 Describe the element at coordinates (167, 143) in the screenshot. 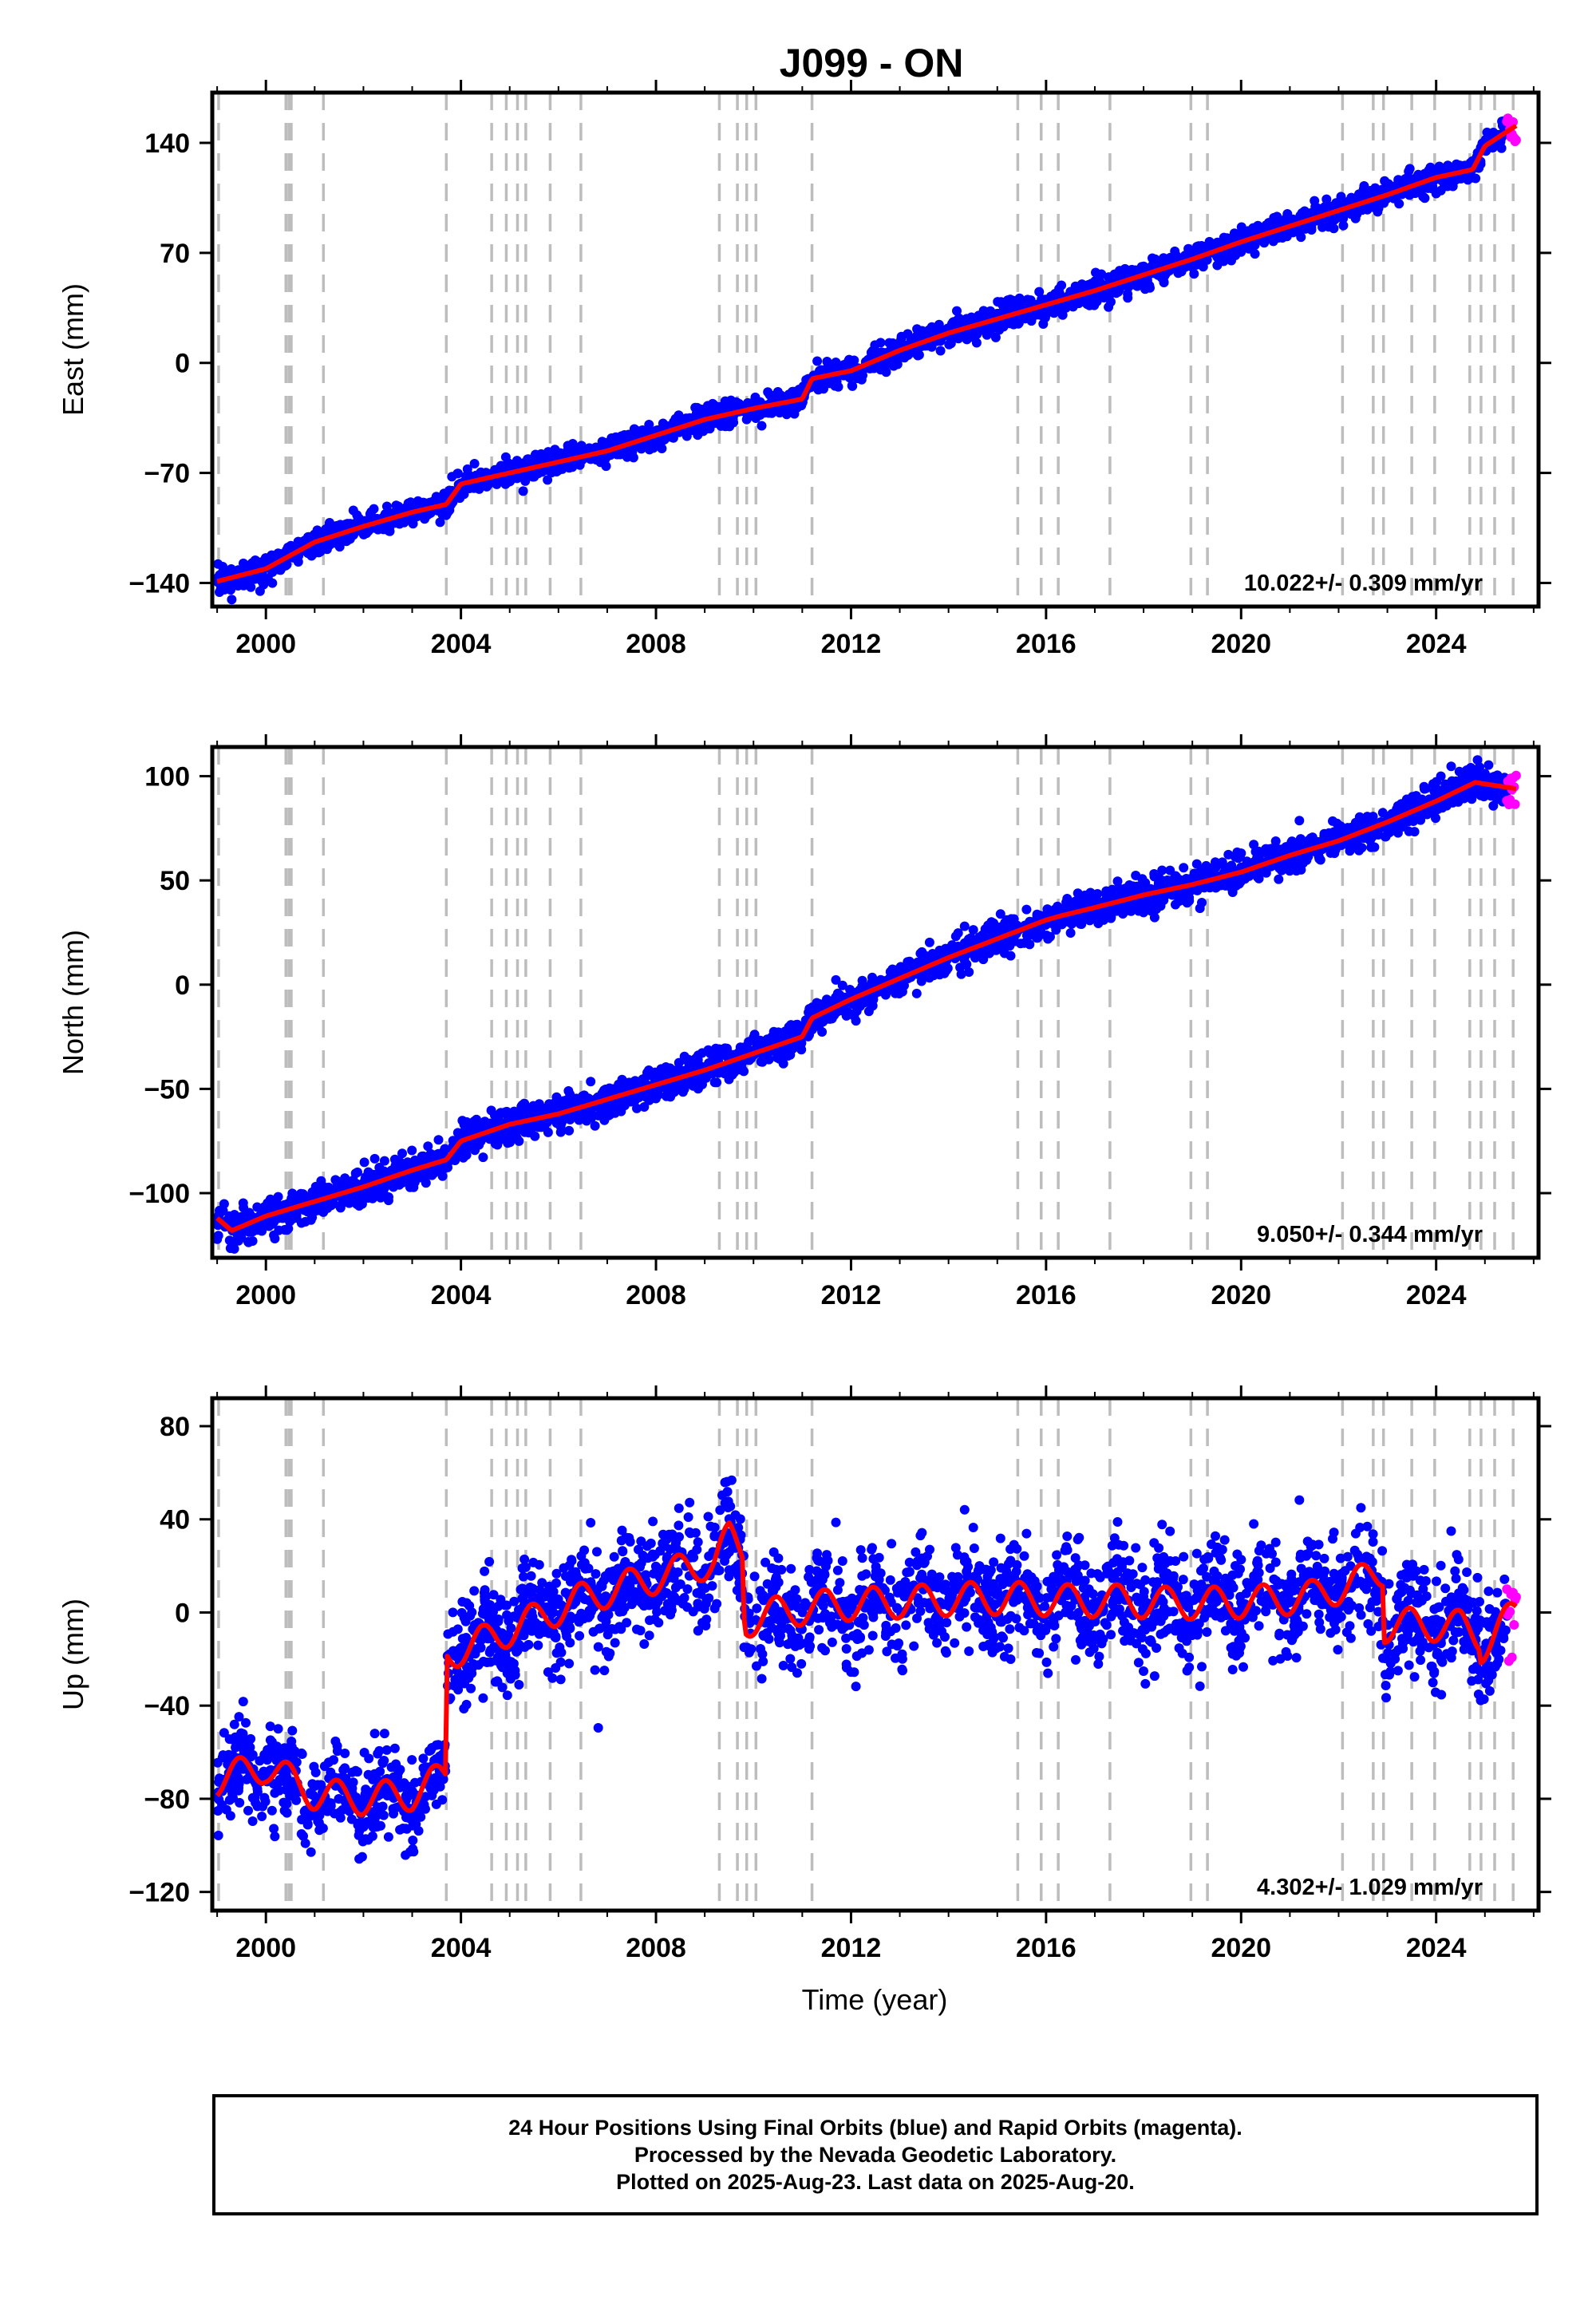

I see `y-tick-label: 140` at that location.